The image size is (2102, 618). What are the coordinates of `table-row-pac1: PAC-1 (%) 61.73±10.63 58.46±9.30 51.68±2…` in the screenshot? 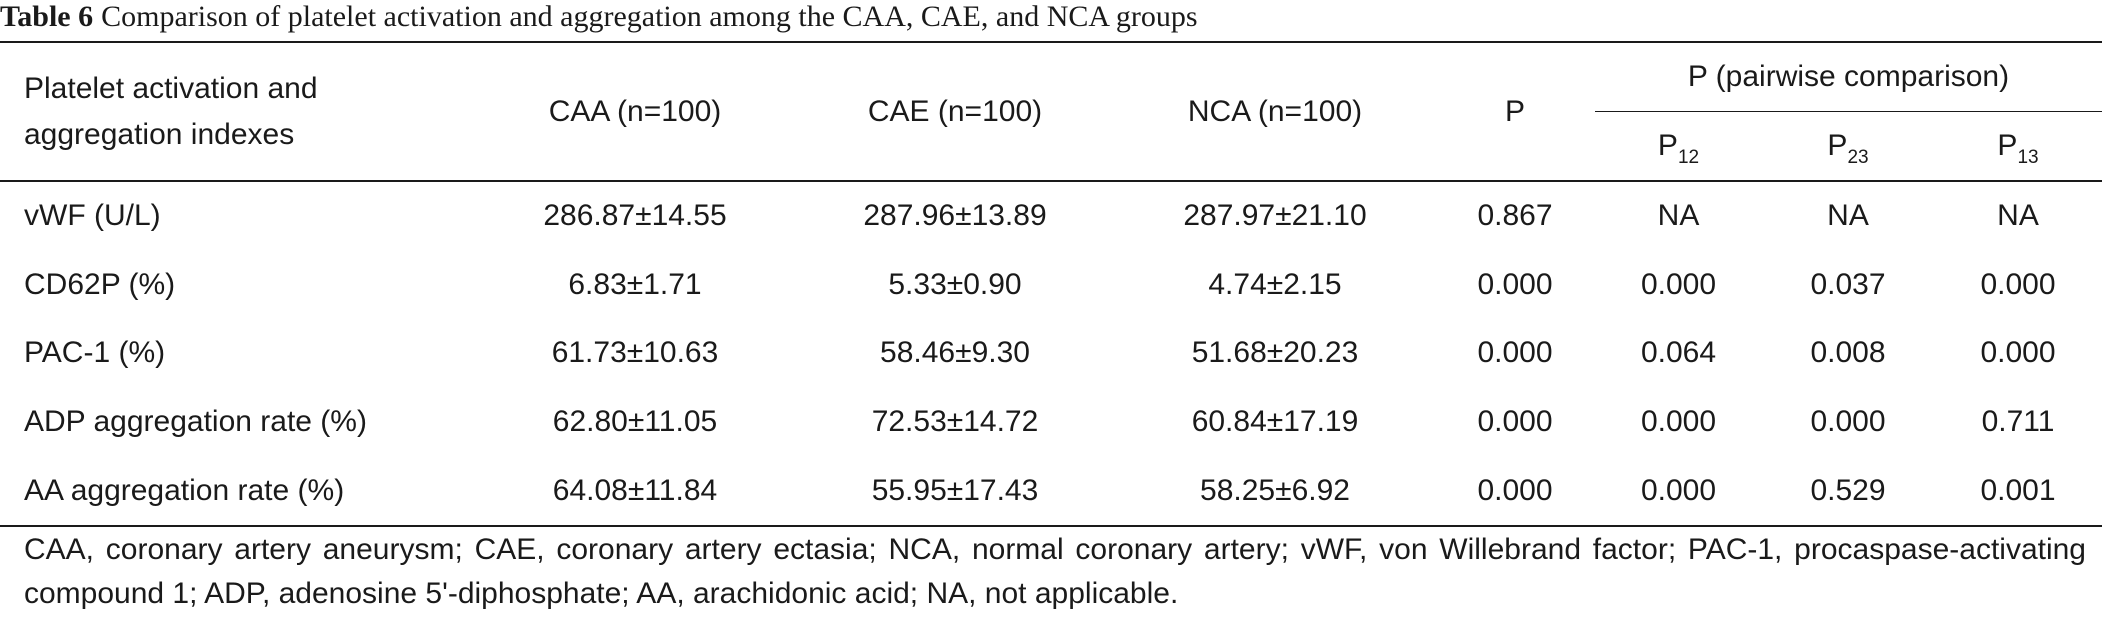 It's located at (1051, 353).